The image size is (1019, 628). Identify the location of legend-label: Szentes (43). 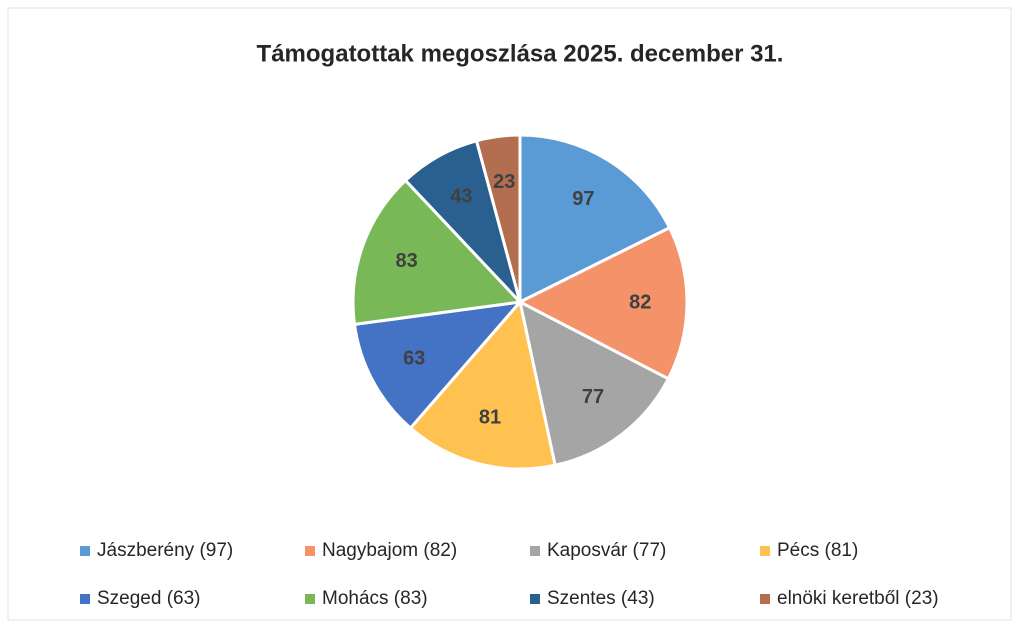
(601, 598).